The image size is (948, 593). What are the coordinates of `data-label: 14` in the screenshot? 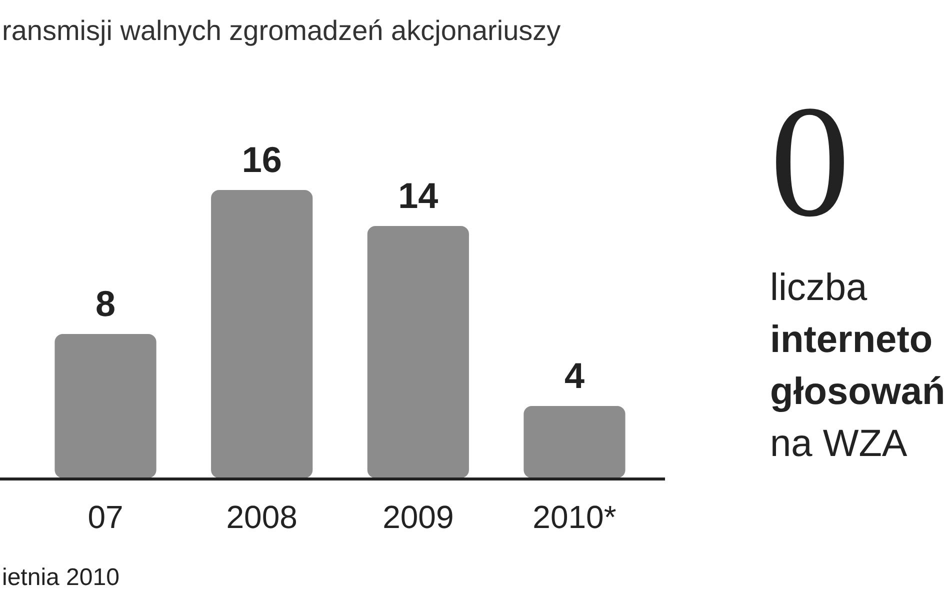 It's located at (418, 195).